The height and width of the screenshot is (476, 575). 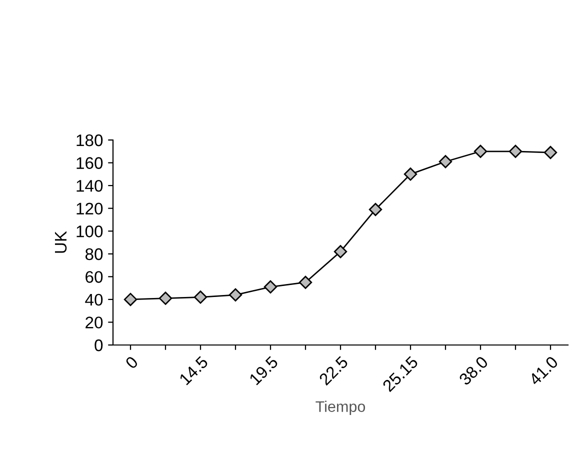 What do you see at coordinates (94, 254) in the screenshot?
I see `y-tick-label: 80` at bounding box center [94, 254].